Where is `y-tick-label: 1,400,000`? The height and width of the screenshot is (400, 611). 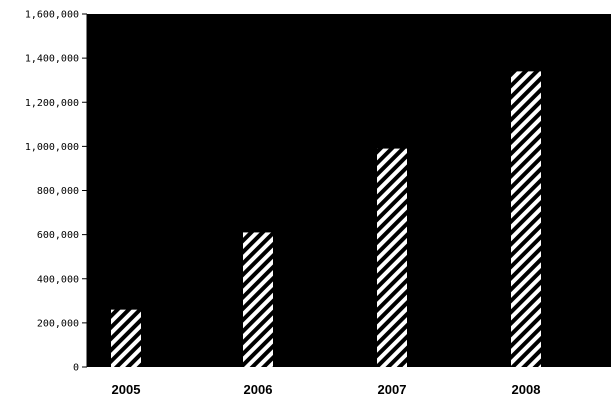
y-tick-label: 1,400,000 is located at coordinates (52, 59).